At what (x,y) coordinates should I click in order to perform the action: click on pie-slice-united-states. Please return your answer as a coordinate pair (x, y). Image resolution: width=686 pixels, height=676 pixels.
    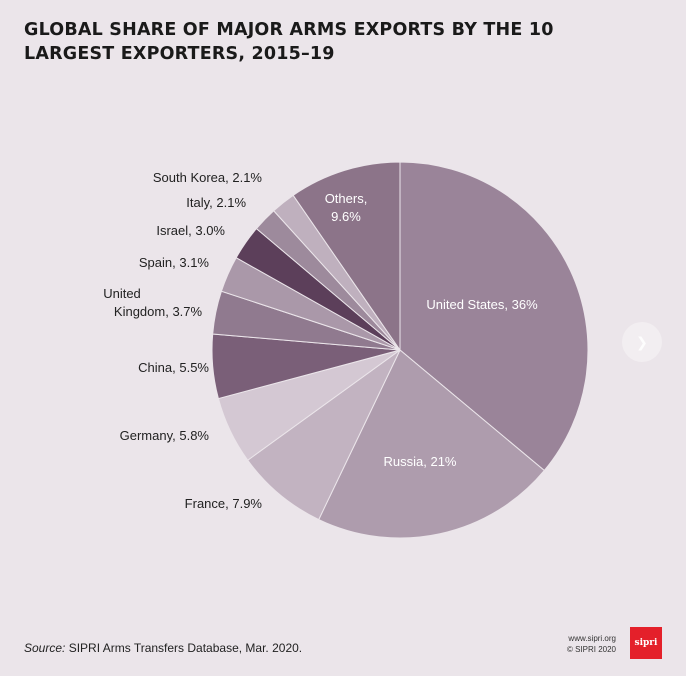
    Looking at the image, I should click on (494, 316).